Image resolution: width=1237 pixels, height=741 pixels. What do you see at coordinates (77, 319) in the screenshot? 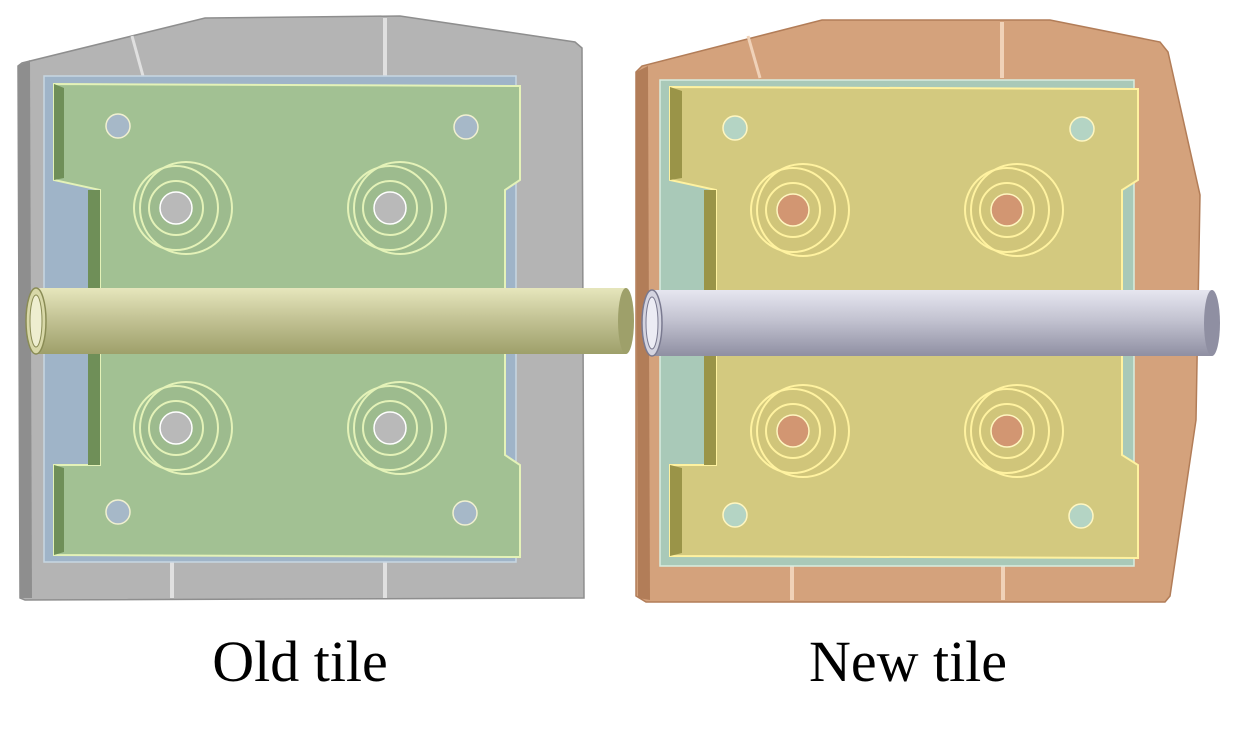
I see `old-tile-front-plate-side` at bounding box center [77, 319].